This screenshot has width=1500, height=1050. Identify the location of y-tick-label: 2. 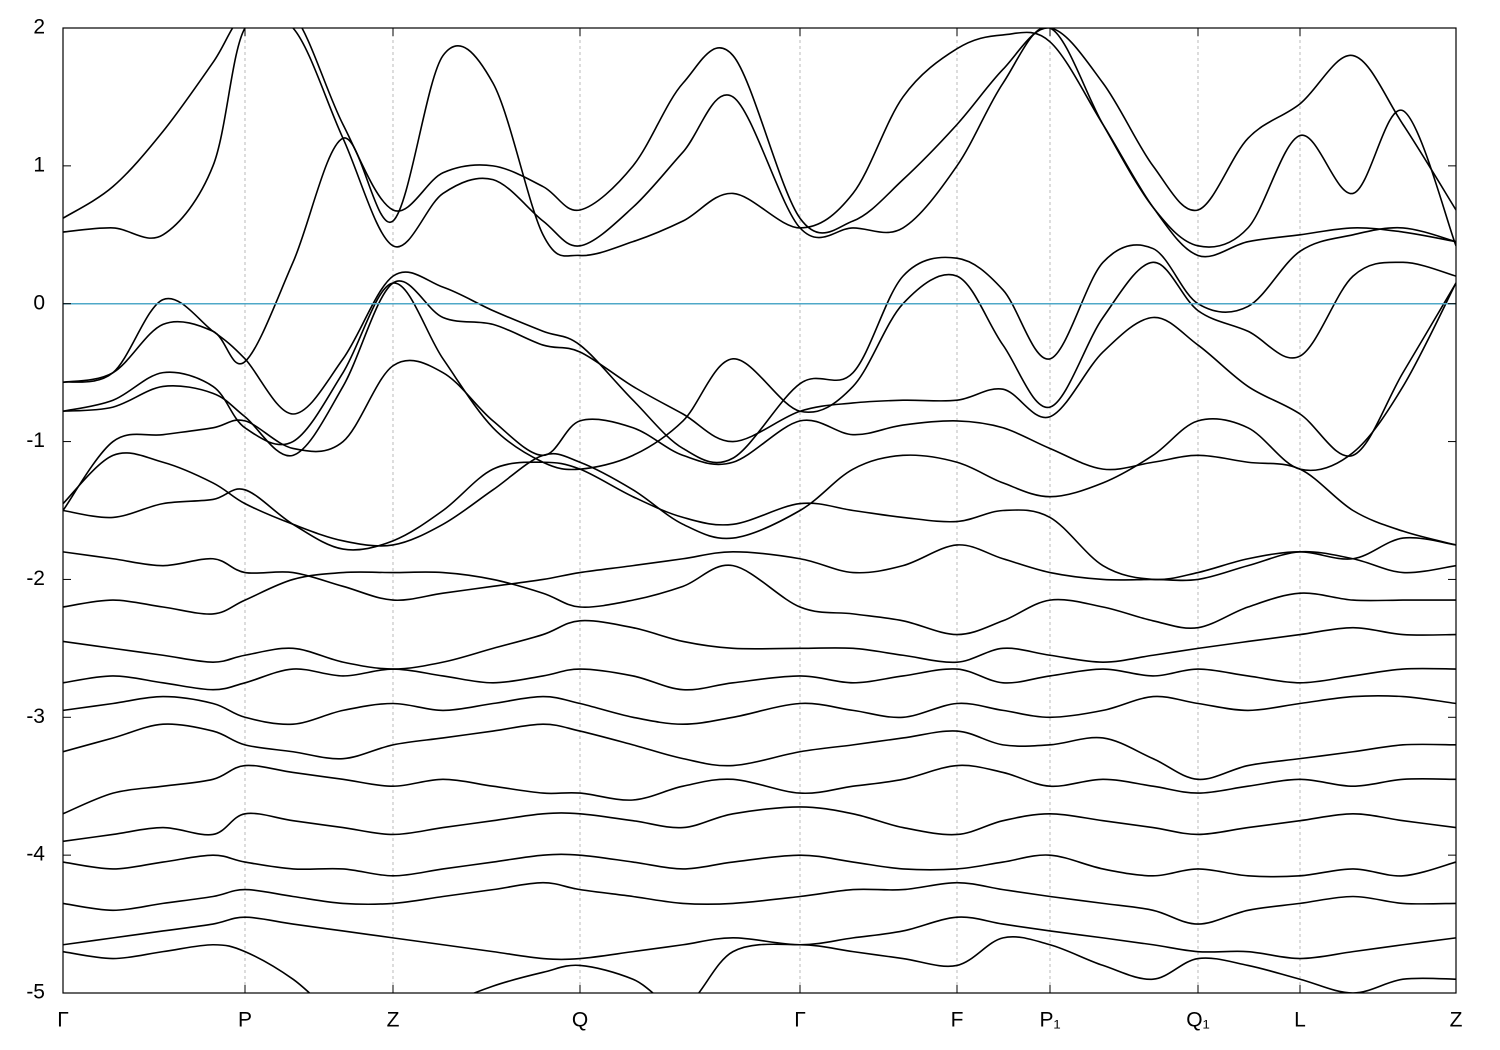
(39, 27).